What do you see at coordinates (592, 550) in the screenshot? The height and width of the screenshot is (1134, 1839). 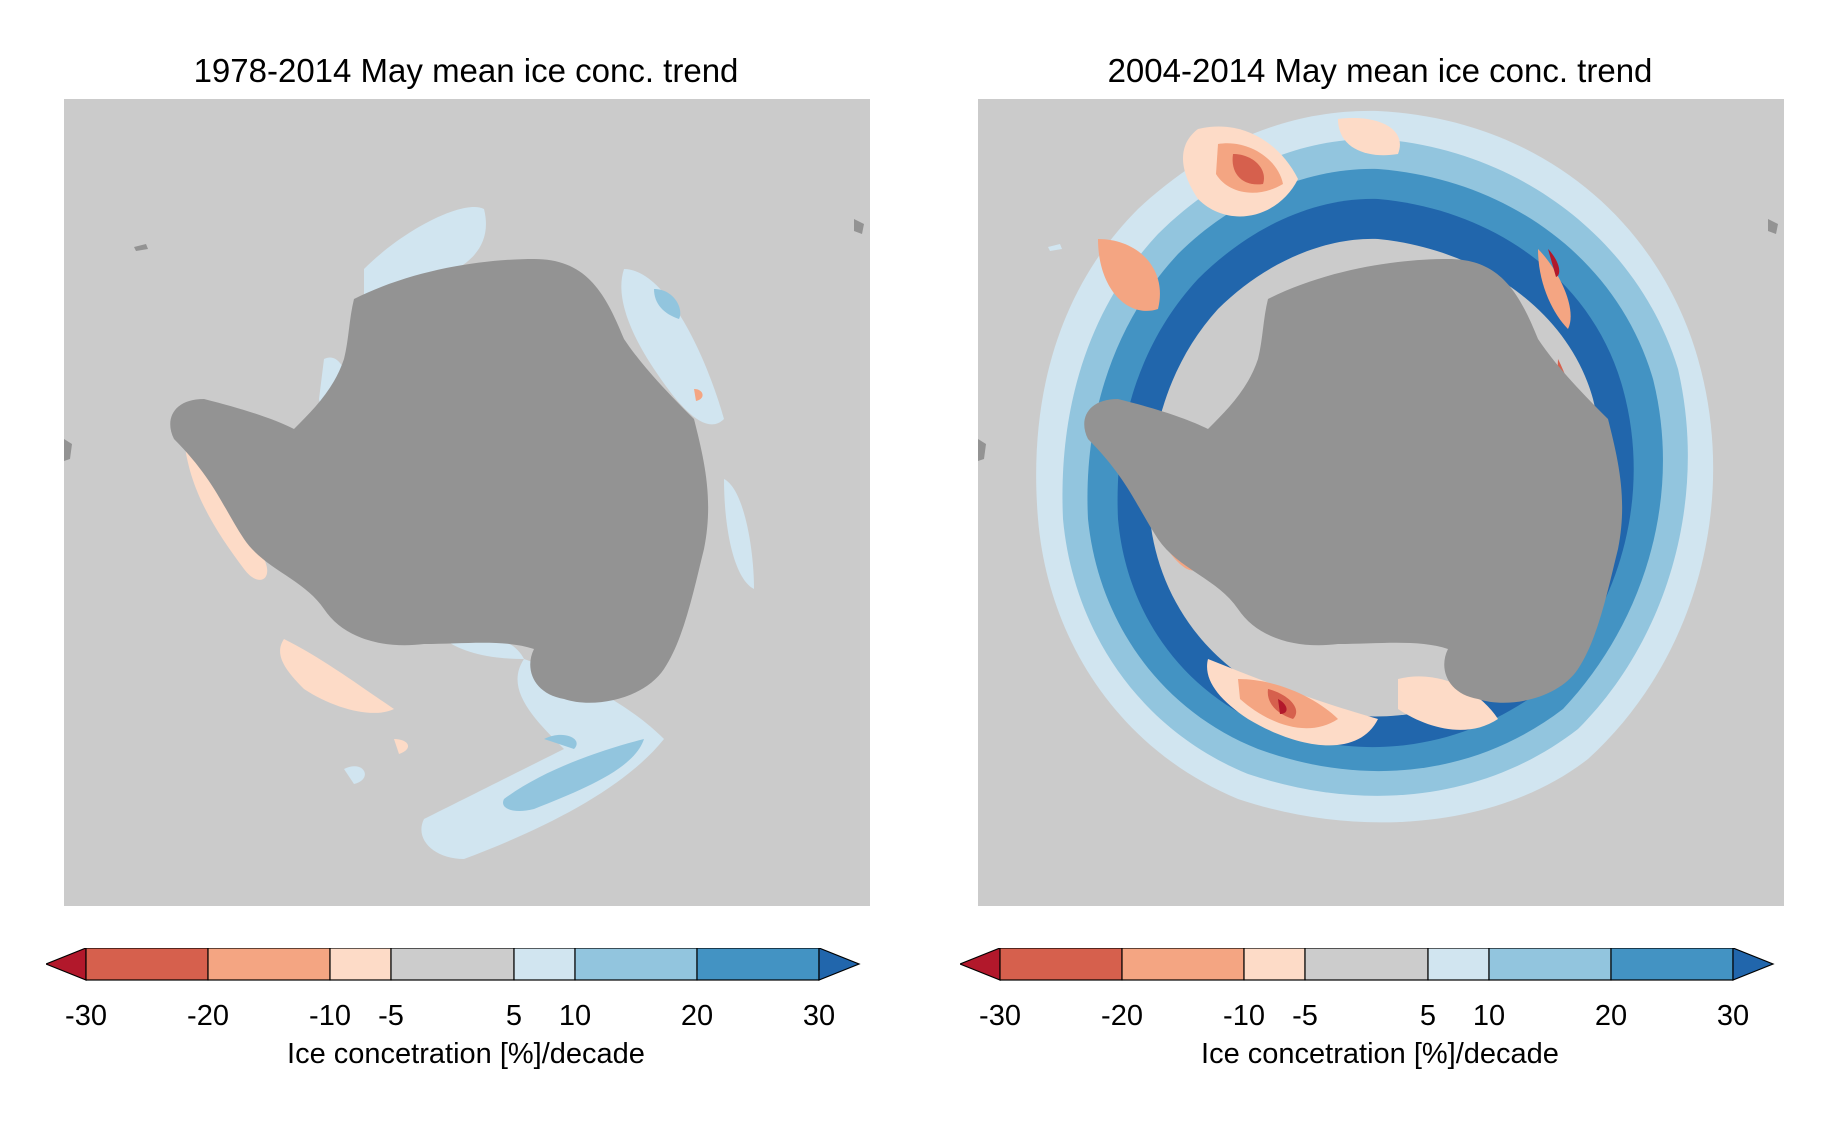 I see `positive-trend-10-20-regions` at bounding box center [592, 550].